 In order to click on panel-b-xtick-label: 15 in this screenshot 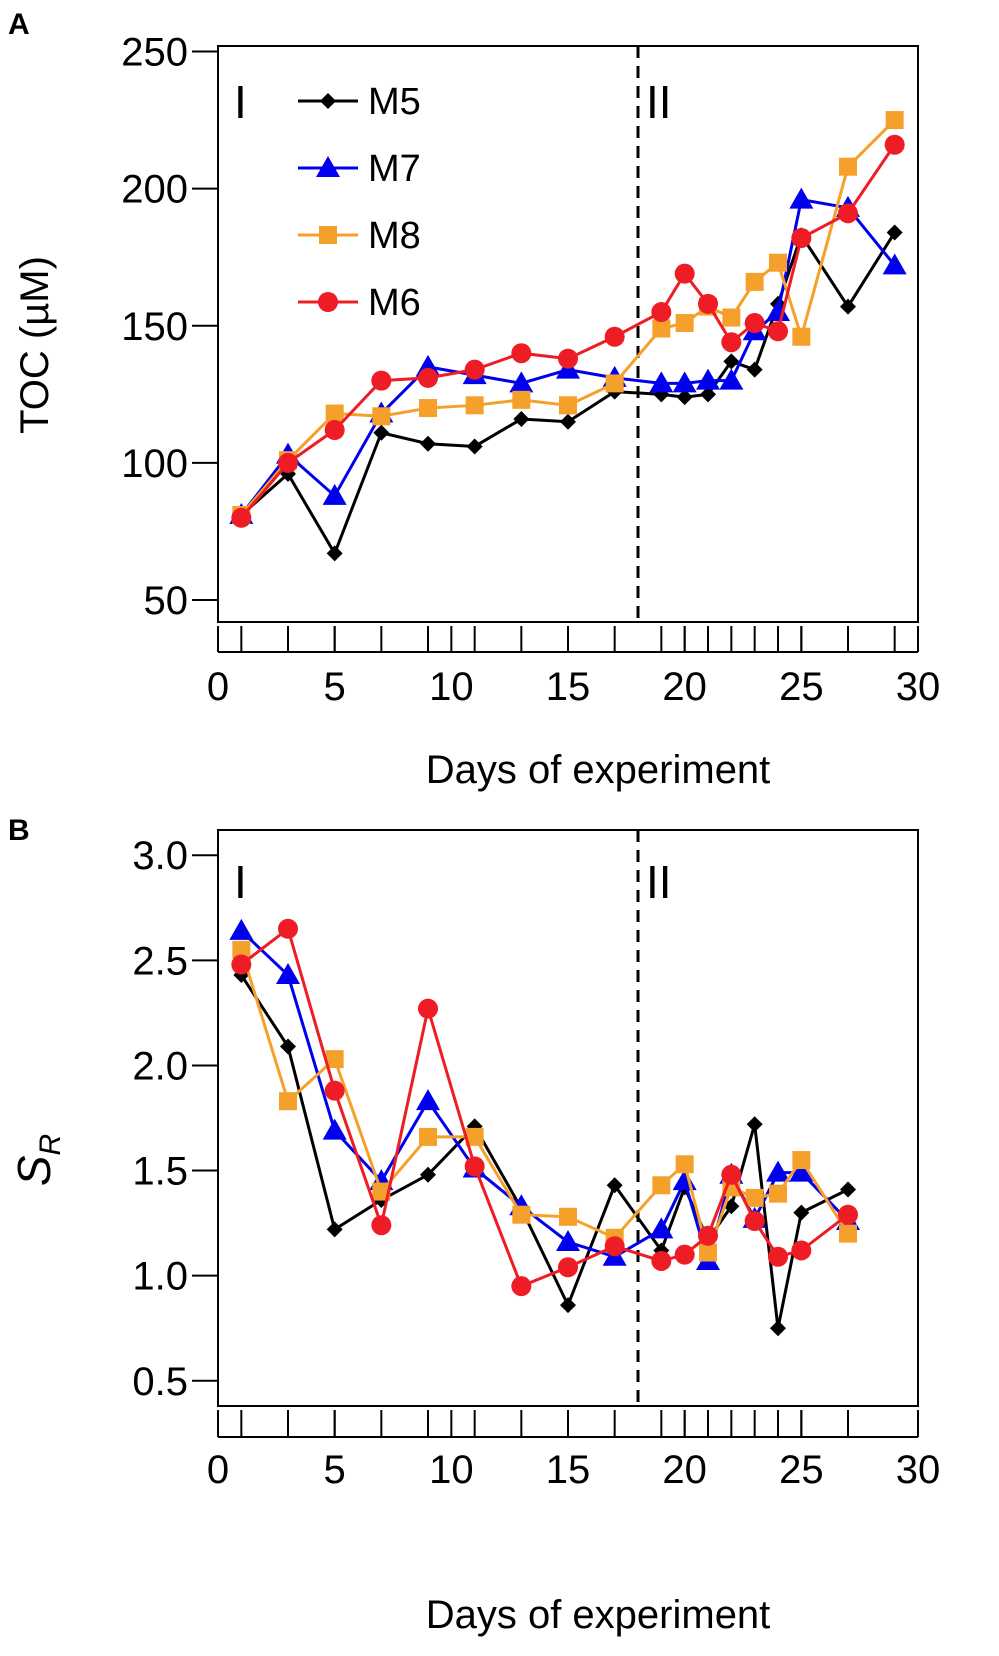, I will do `click(568, 1470)`.